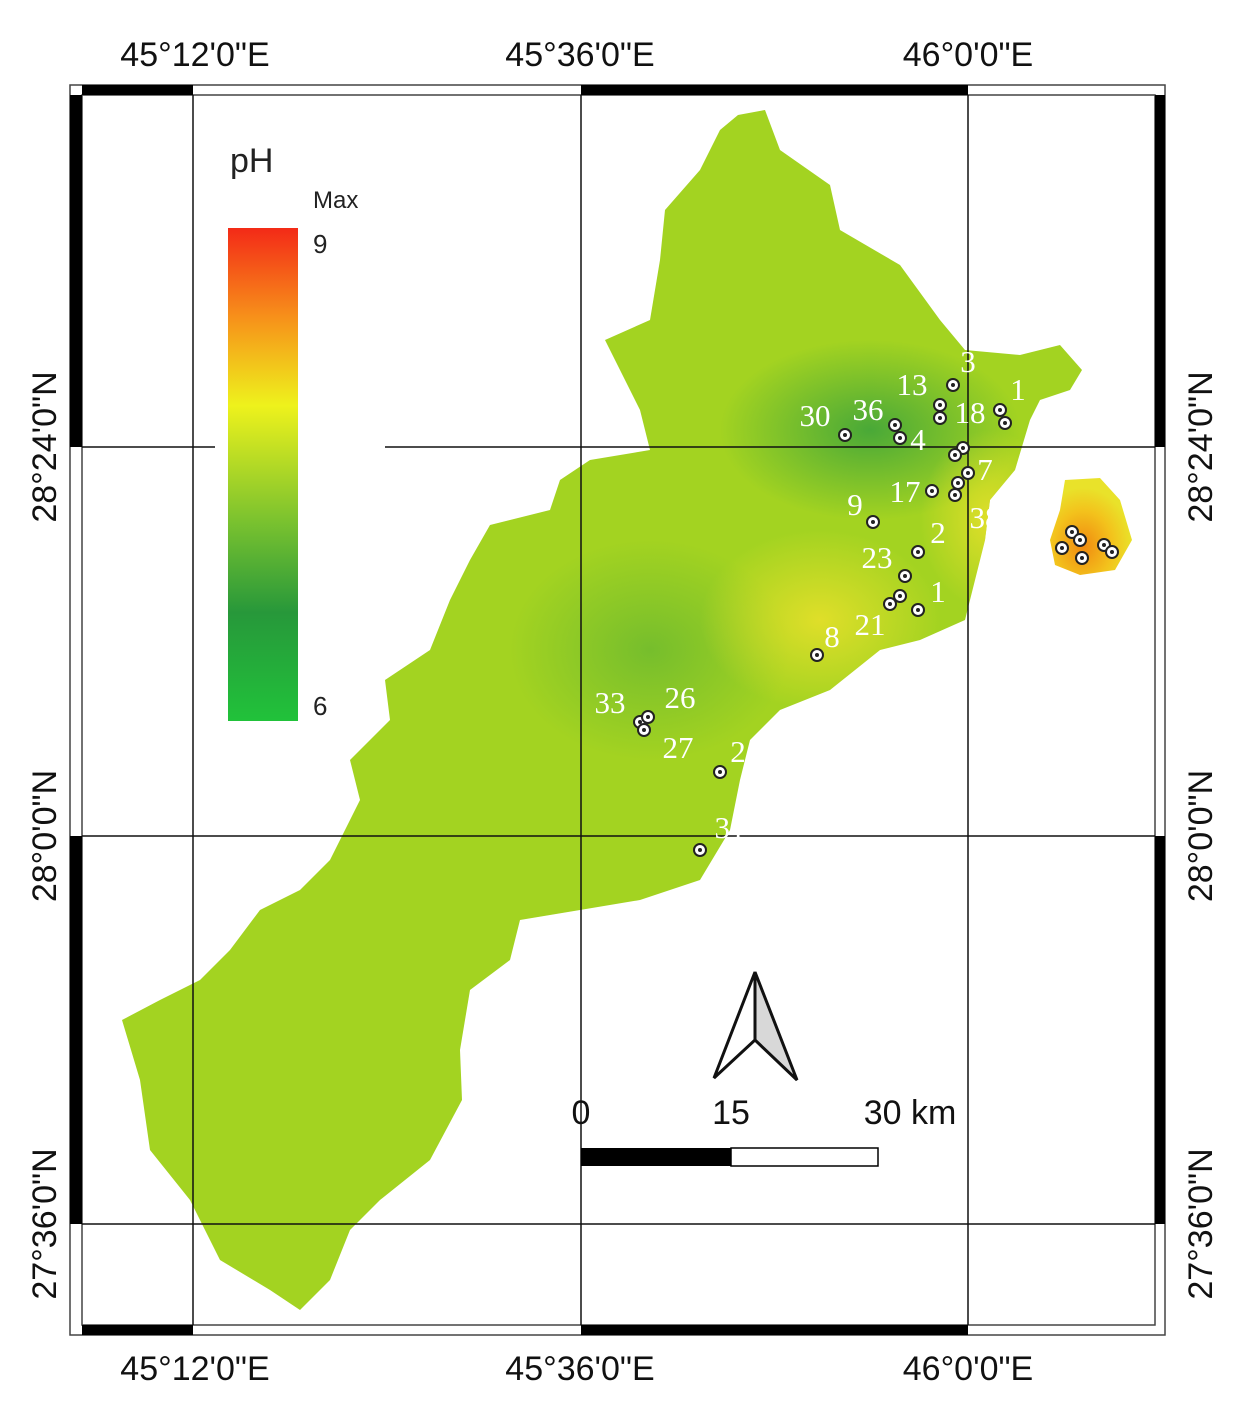 This screenshot has width=1243, height=1414. What do you see at coordinates (832, 636) in the screenshot?
I see `sample-label: 8` at bounding box center [832, 636].